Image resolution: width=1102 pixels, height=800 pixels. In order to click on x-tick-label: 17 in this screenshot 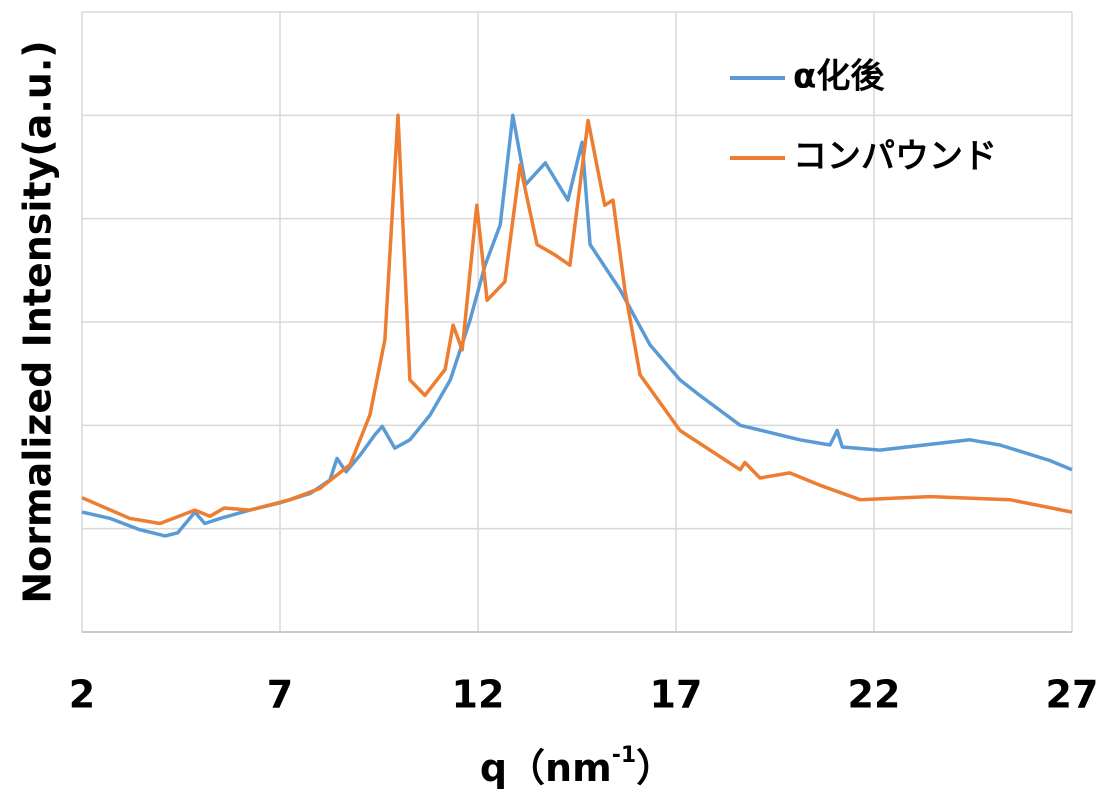, I will do `click(676, 695)`.